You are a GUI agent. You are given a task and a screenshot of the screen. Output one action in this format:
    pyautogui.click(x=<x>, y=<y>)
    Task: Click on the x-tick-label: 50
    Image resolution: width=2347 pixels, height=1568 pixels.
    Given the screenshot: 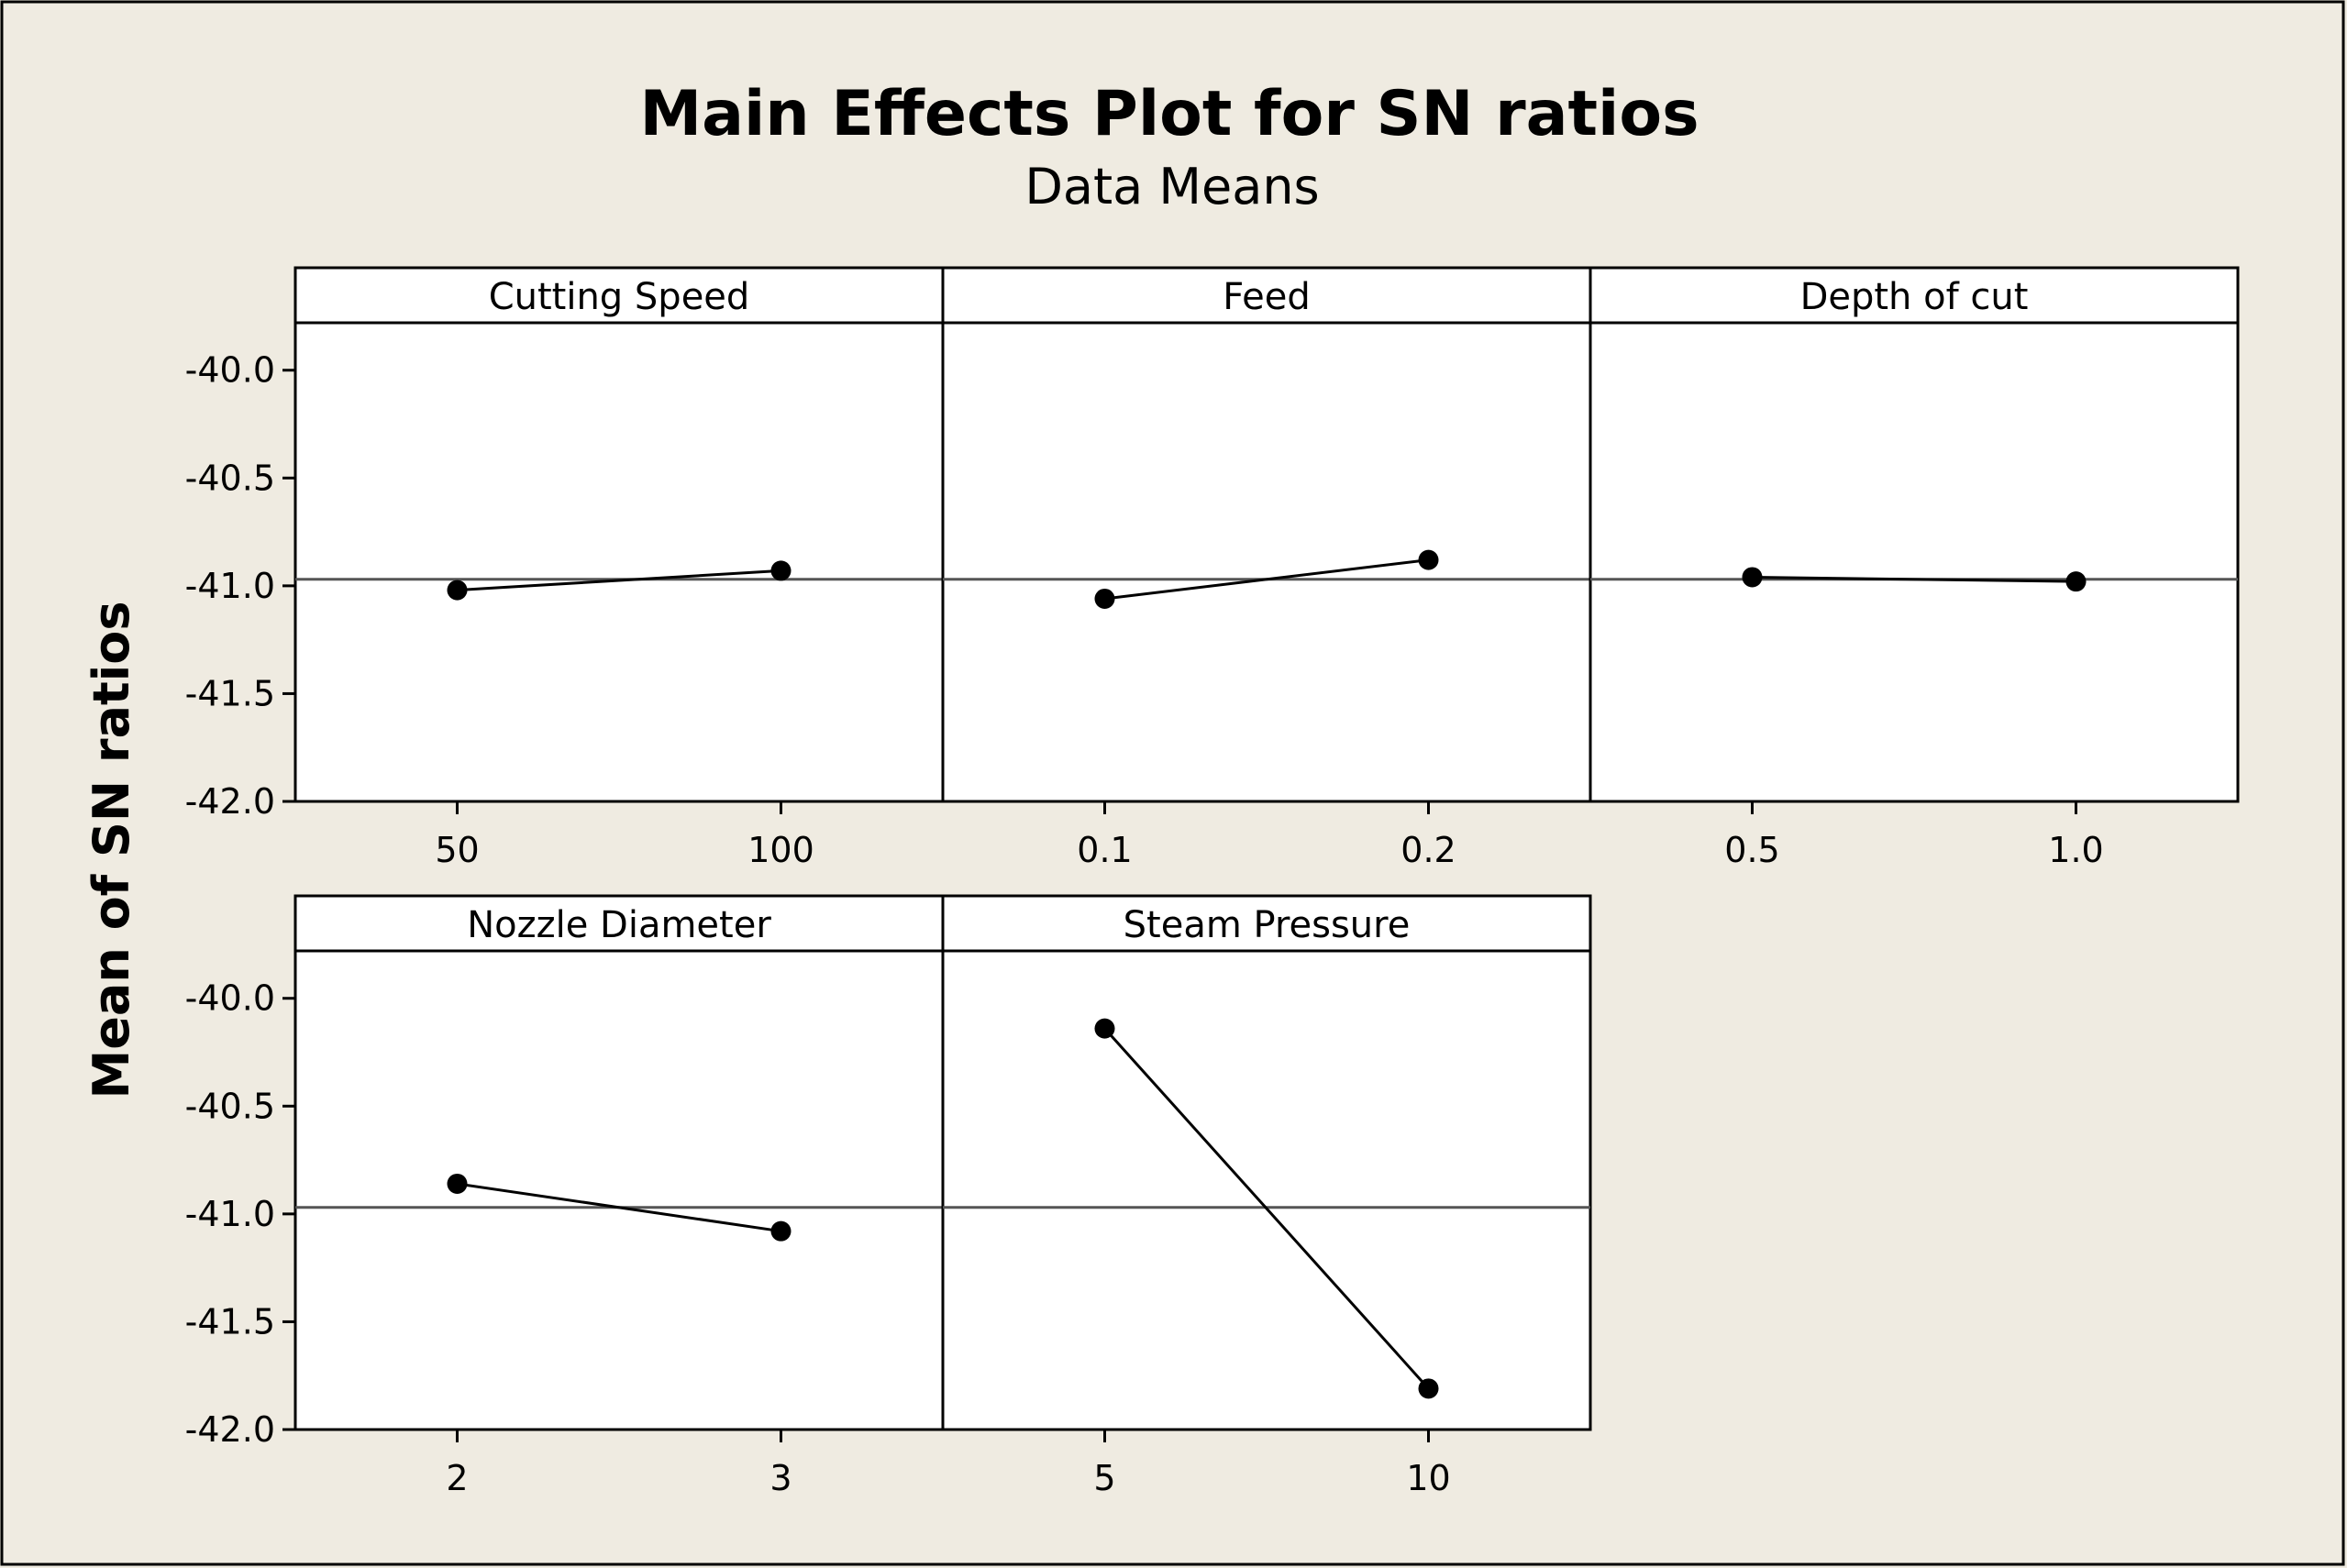 What is the action you would take?
    pyautogui.click(x=457, y=850)
    